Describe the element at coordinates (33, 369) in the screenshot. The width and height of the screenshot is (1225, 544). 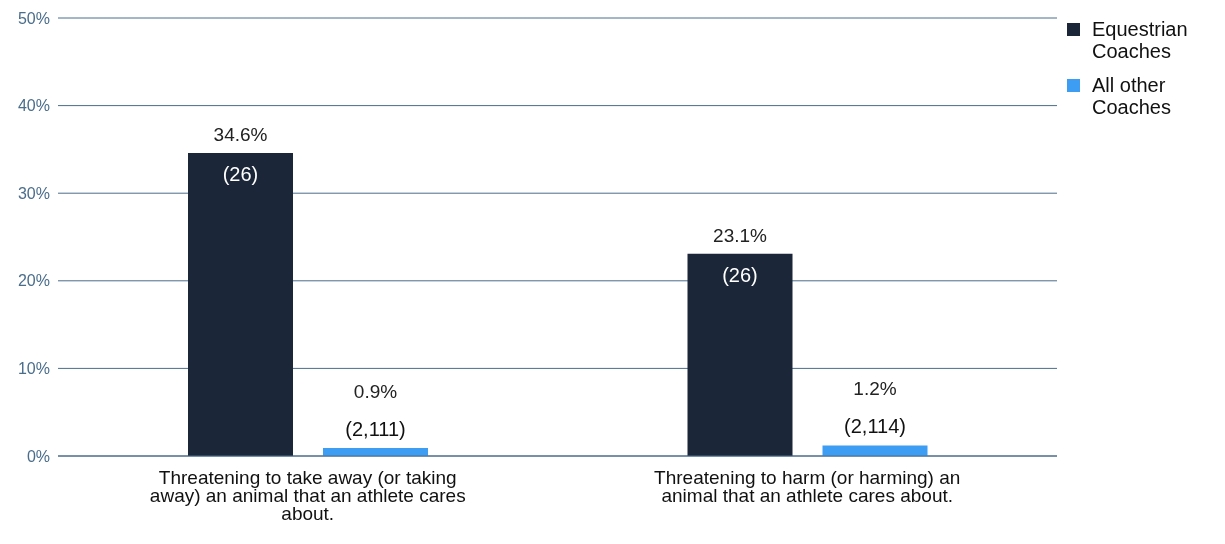
I see `y-tick-label: 10%` at that location.